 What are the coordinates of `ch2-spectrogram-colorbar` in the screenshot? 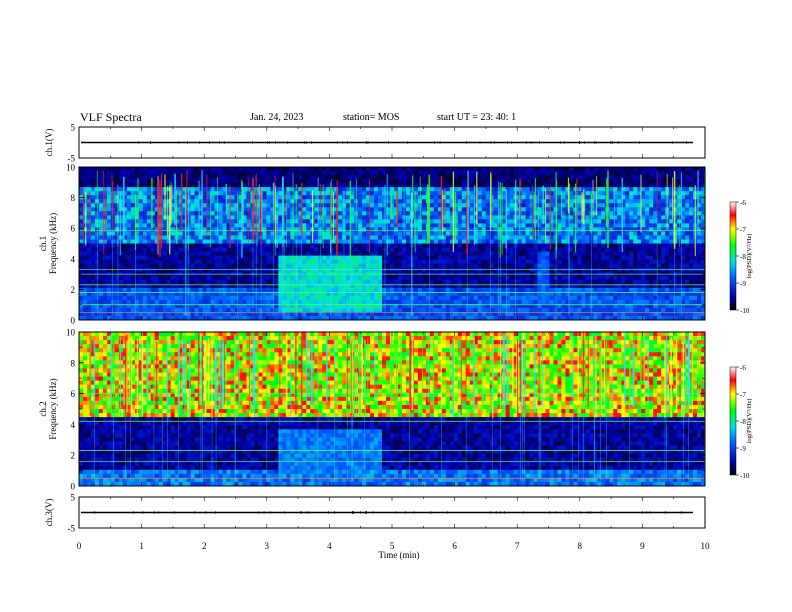 It's located at (733, 421).